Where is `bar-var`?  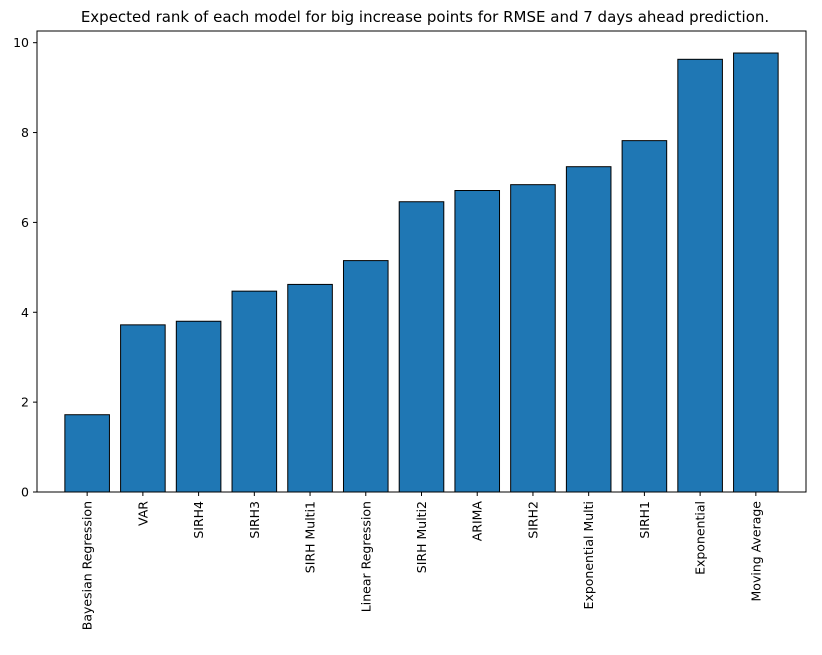 bar-var is located at coordinates (143, 408).